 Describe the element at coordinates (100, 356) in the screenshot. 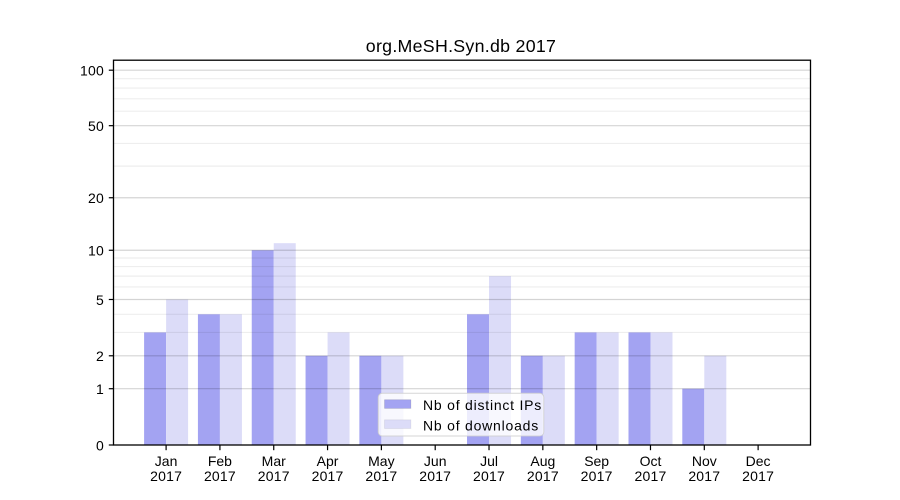

I see `svg-text: 2` at that location.